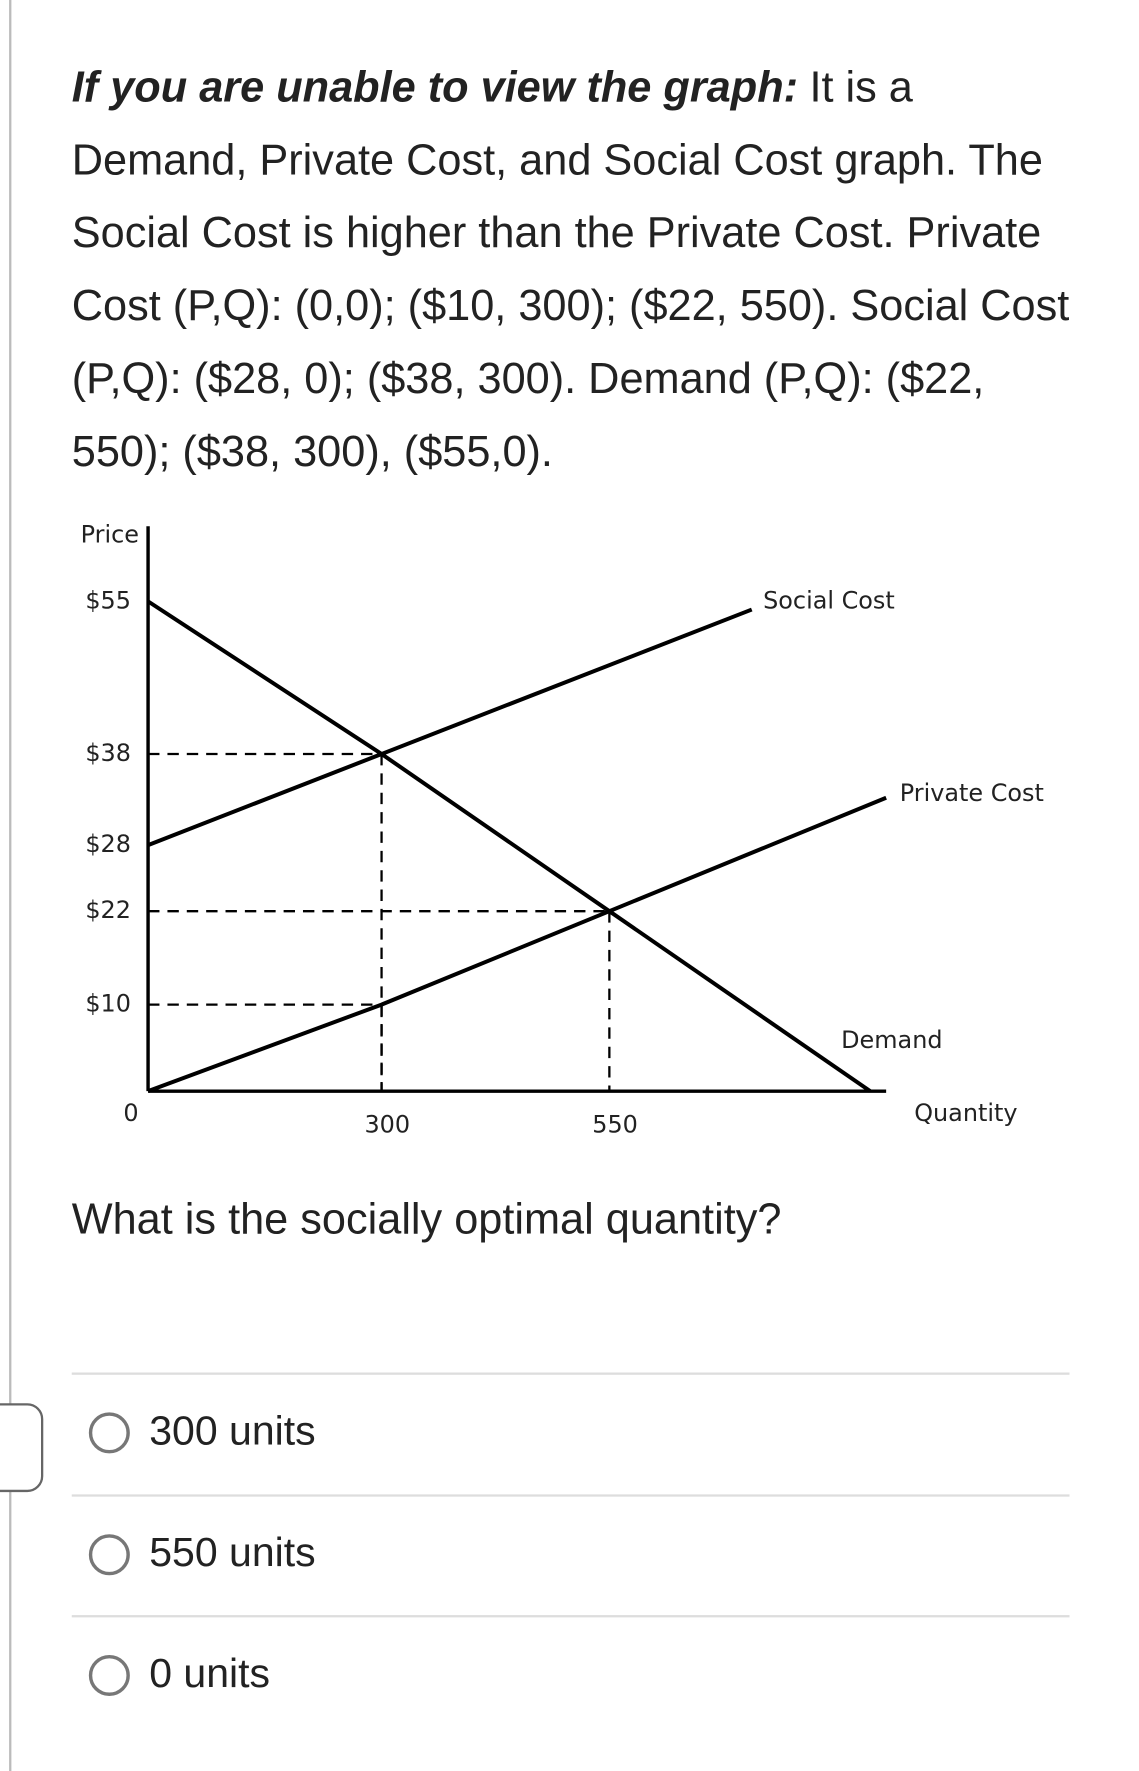 This screenshot has width=1139, height=1771. Describe the element at coordinates (426, 1219) in the screenshot. I see `question: What is the socially optimal quantity?` at that location.